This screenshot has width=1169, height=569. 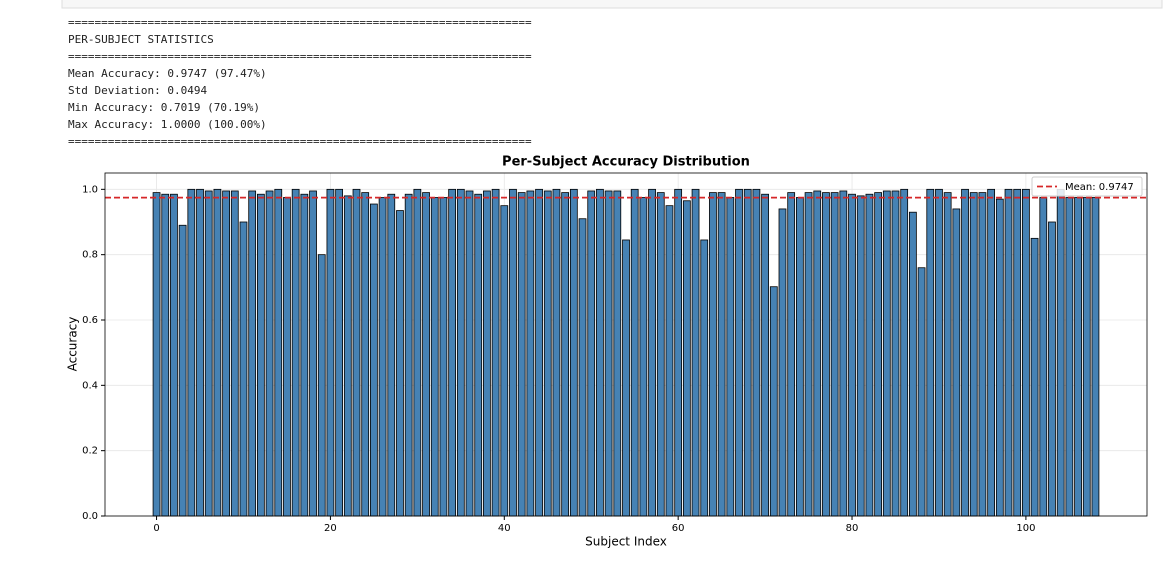 I want to click on y-tick-label: 1.0, so click(x=90, y=189).